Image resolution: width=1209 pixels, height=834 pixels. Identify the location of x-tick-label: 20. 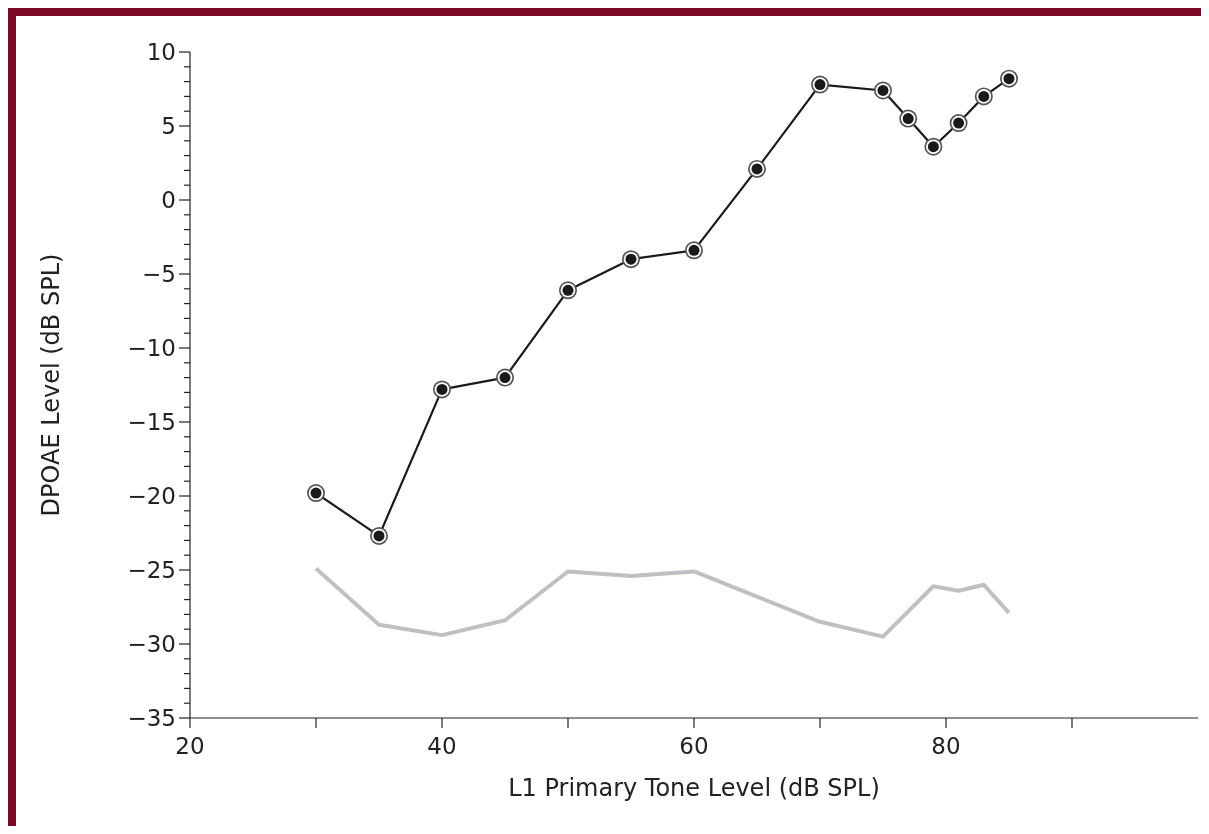
(190, 746).